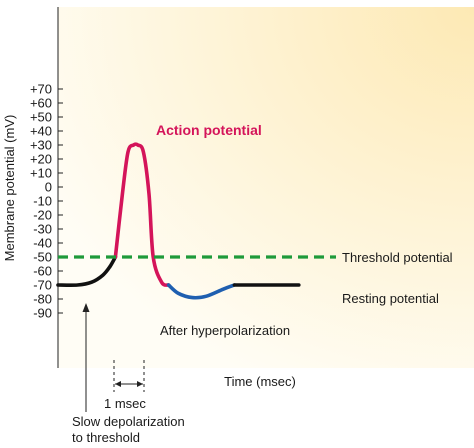 This screenshot has width=474, height=448. What do you see at coordinates (42, 299) in the screenshot?
I see `y-tick-label: -80` at bounding box center [42, 299].